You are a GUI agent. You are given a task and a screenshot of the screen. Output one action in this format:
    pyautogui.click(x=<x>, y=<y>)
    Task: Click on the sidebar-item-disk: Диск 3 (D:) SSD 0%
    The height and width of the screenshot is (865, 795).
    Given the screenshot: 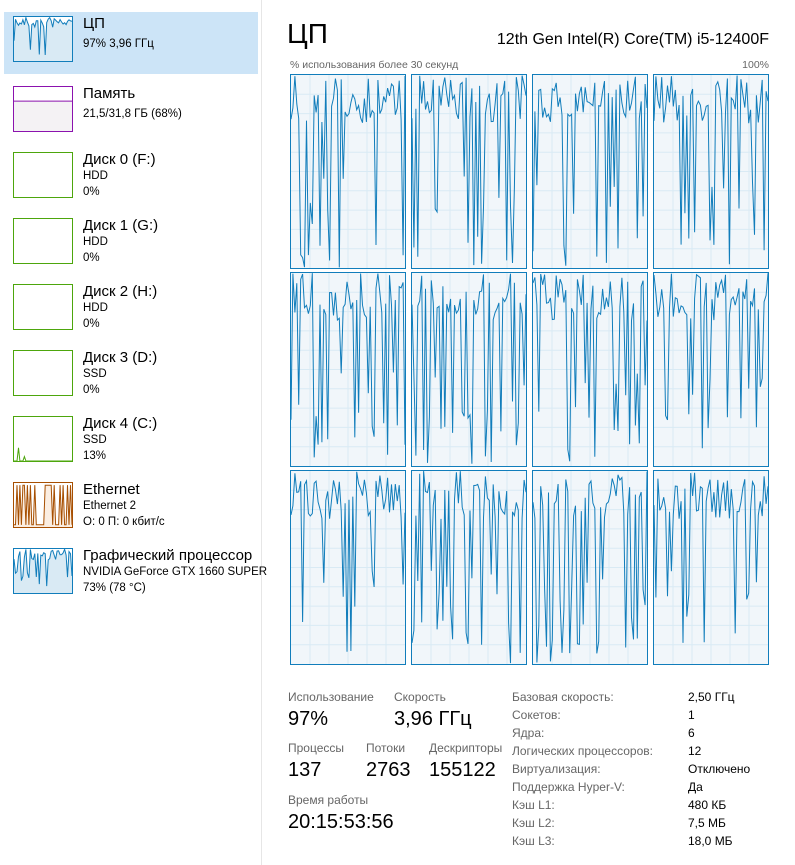 What is the action you would take?
    pyautogui.click(x=131, y=377)
    